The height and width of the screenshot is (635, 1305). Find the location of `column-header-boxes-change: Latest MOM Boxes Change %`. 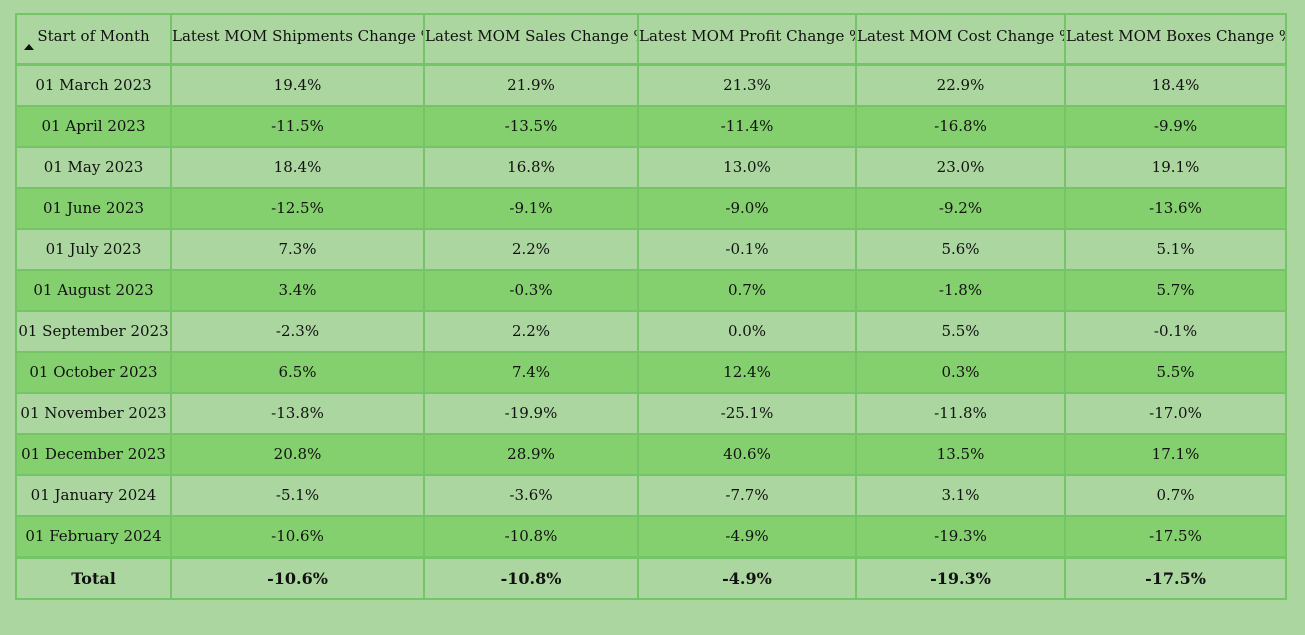

column-header-boxes-change: Latest MOM Boxes Change % is located at coordinates (1175, 39).